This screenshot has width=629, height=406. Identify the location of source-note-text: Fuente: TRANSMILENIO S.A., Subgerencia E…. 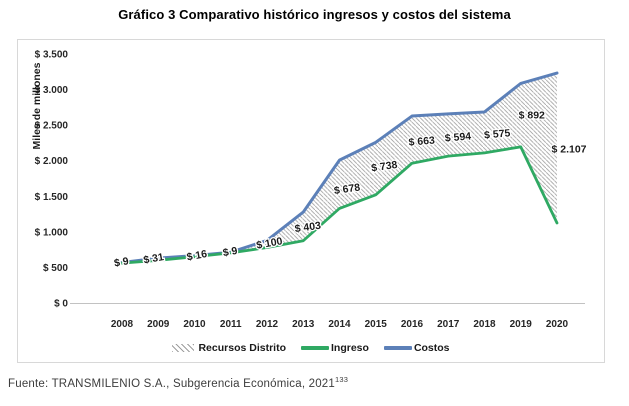
(171, 383).